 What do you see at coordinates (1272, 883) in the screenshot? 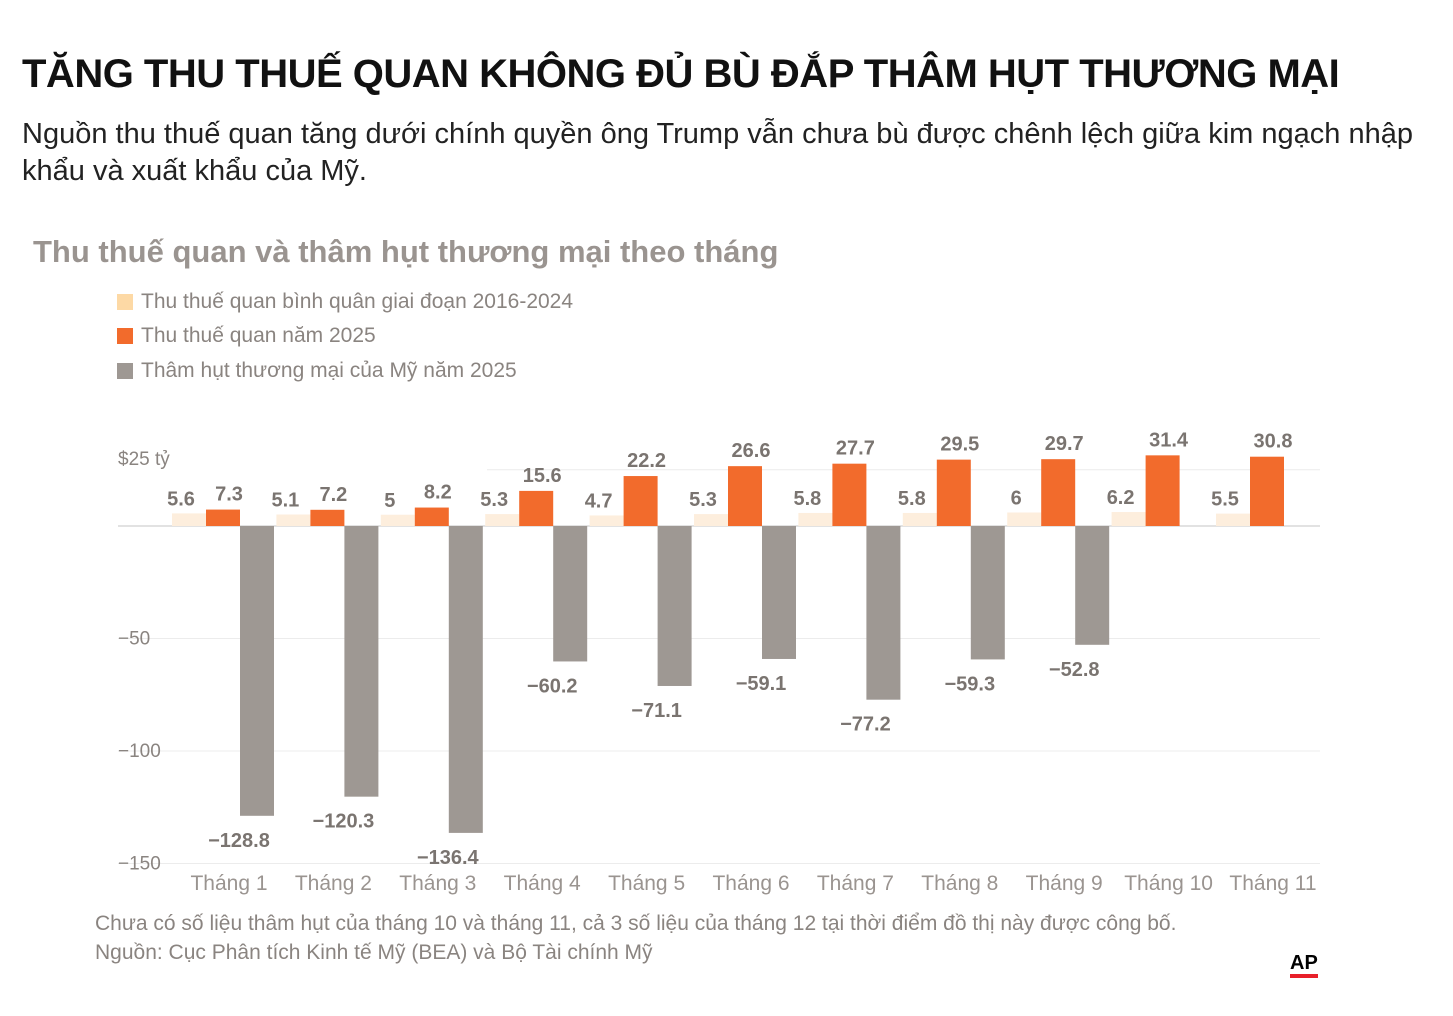
I see `x-tick-label: Tháng 11` at bounding box center [1272, 883].